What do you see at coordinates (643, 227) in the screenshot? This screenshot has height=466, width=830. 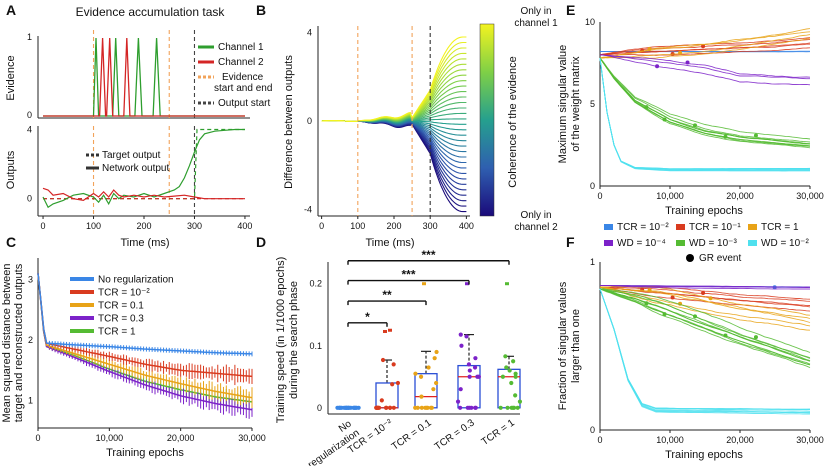 I see `ef-legend-label-0: TCR = 10⁻²` at bounding box center [643, 227].